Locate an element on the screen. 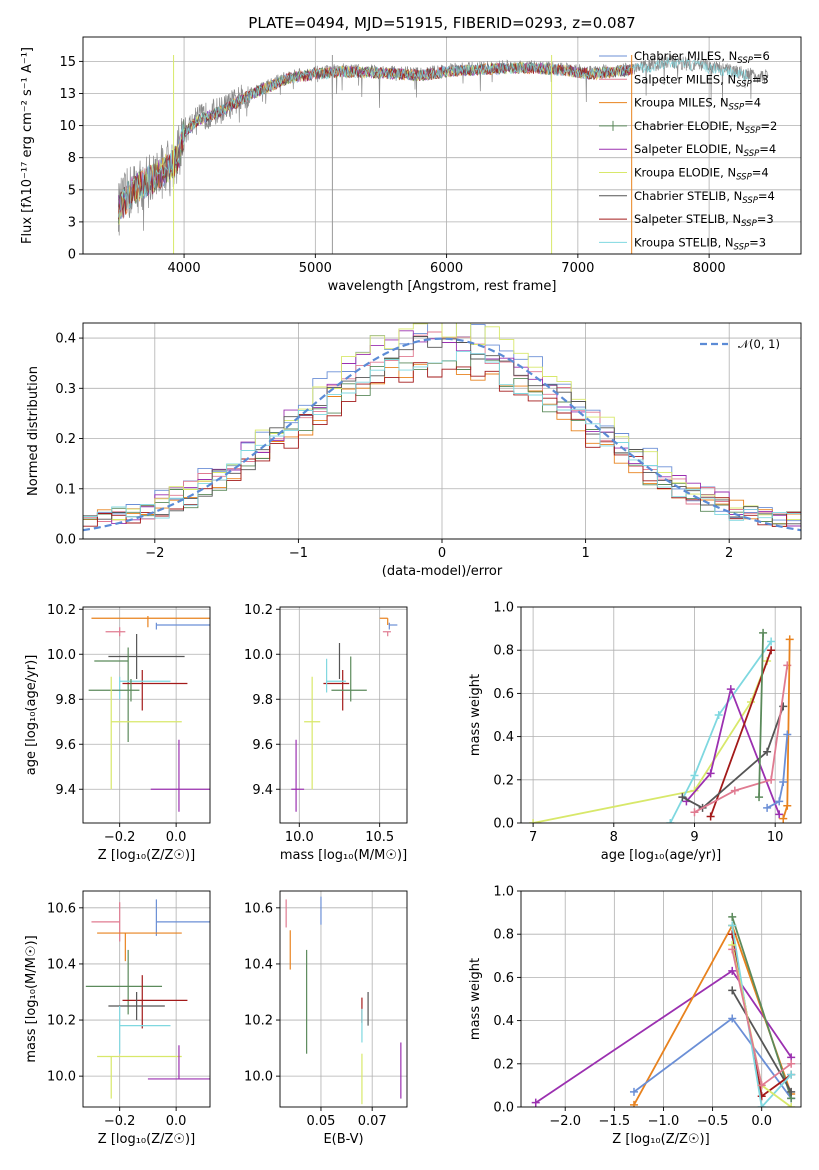 This screenshot has height=1170, width=819. y-axis-label: Normed distribution is located at coordinates (33, 431).